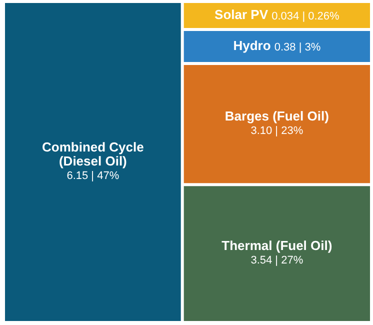 This screenshot has height=325, width=373. What do you see at coordinates (252, 46) in the screenshot?
I see `category-label: Hydro` at bounding box center [252, 46].